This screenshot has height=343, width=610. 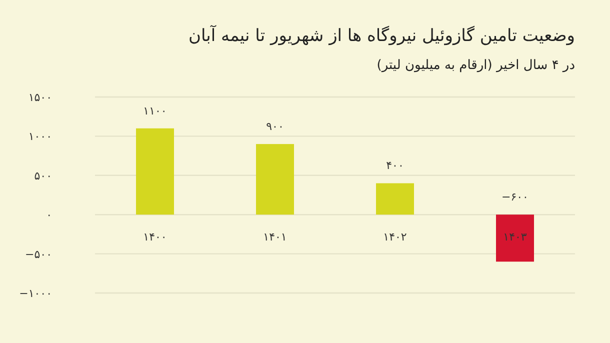 I want to click on x-tick-label: ۱۴۰۱, so click(x=275, y=237).